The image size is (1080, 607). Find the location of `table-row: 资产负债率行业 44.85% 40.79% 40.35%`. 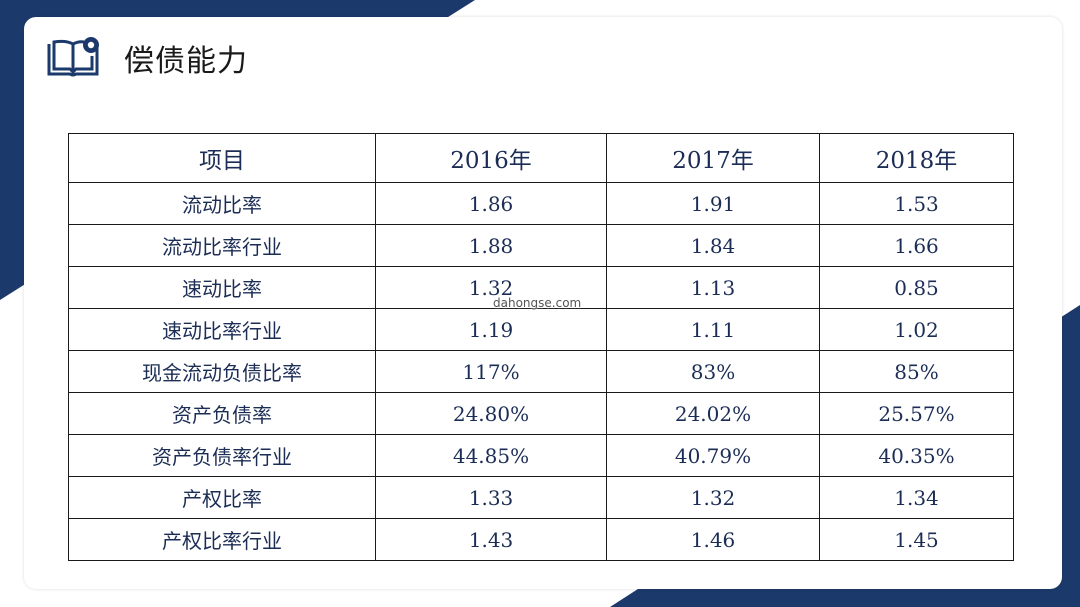

table-row: 资产负债率行业 44.85% 40.79% 40.35% is located at coordinates (541, 455).